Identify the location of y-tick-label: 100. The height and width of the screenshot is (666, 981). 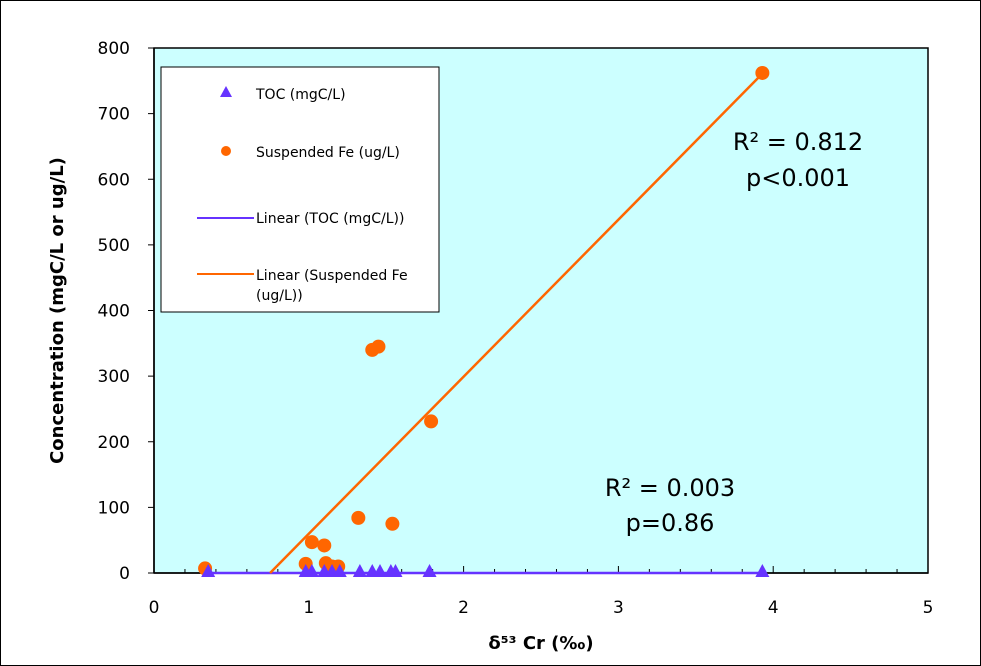
(114, 508).